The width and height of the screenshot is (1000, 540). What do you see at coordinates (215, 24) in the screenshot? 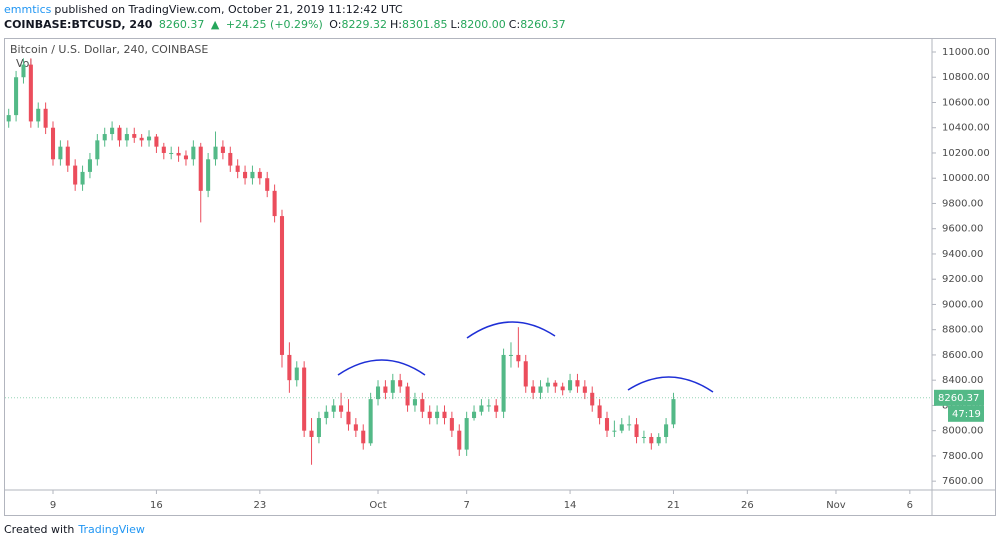
I see `arrow: ▲` at bounding box center [215, 24].